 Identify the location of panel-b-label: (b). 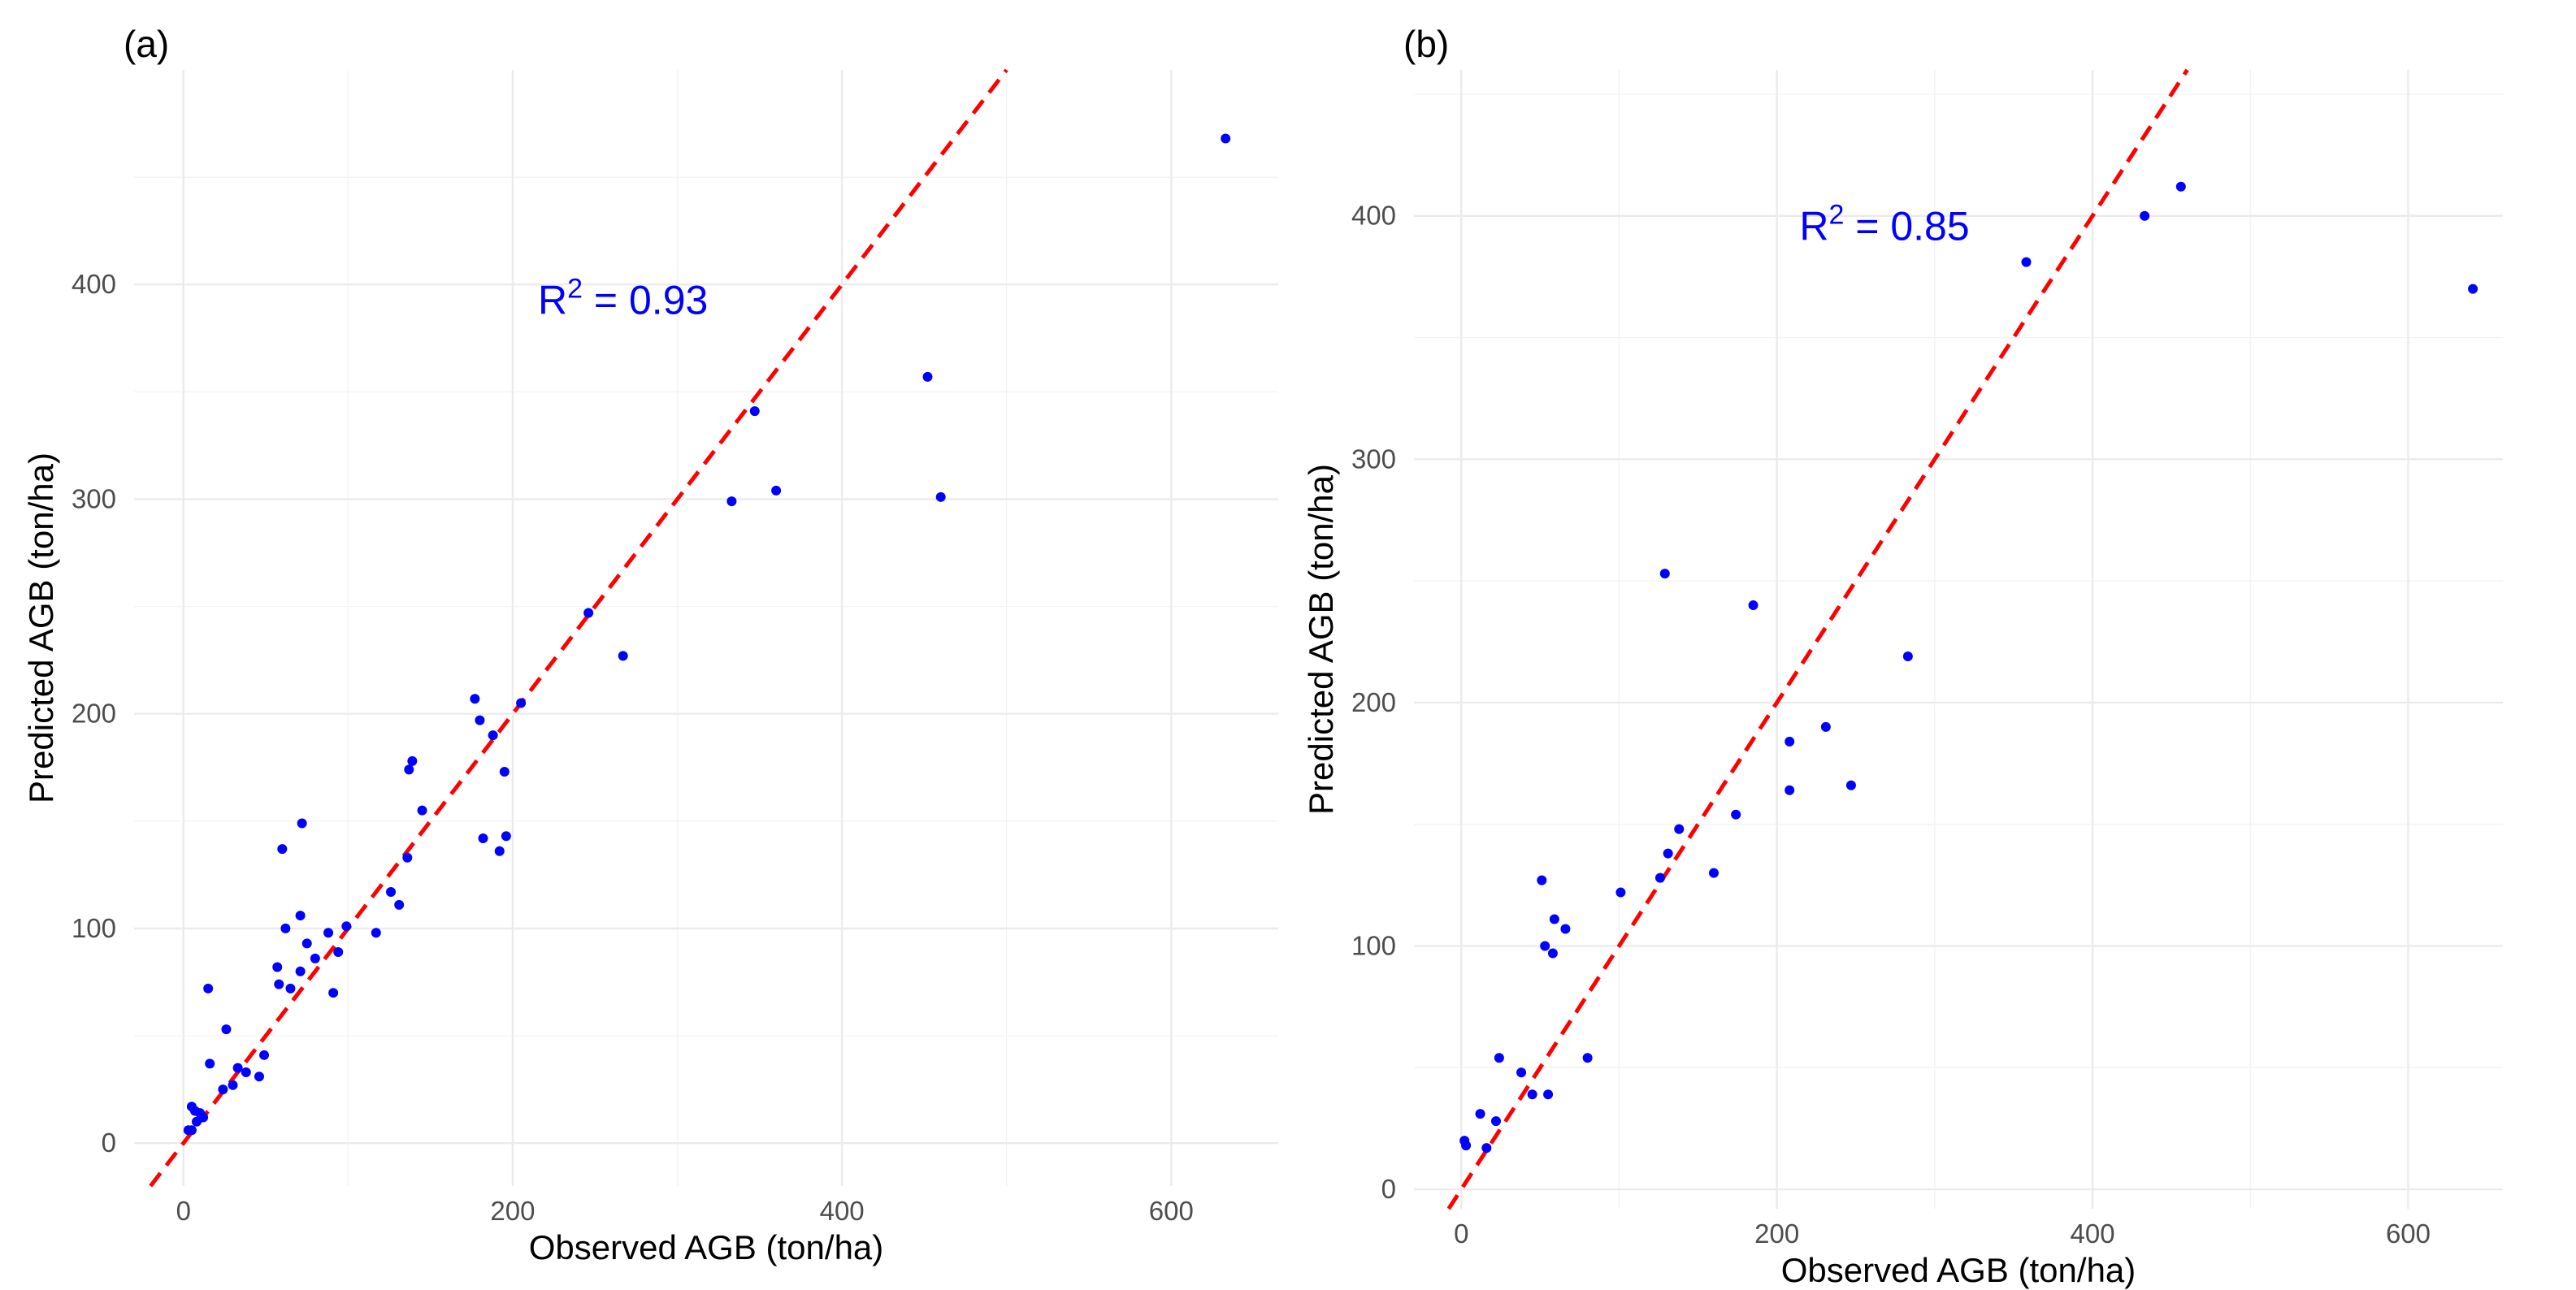
(1426, 44).